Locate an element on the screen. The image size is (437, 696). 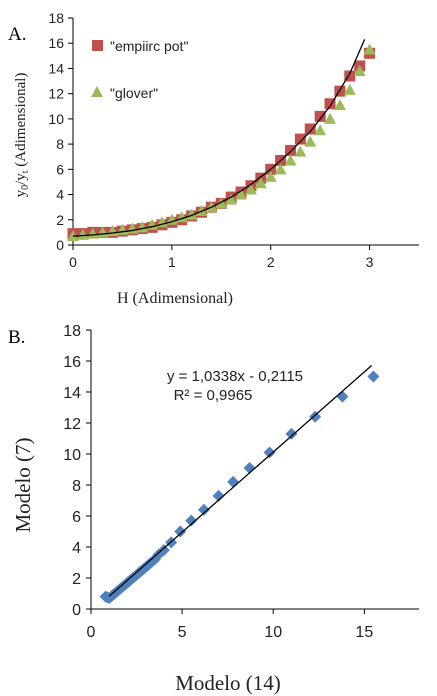
panel-a-y-tick-label: 18 is located at coordinates (56, 18).